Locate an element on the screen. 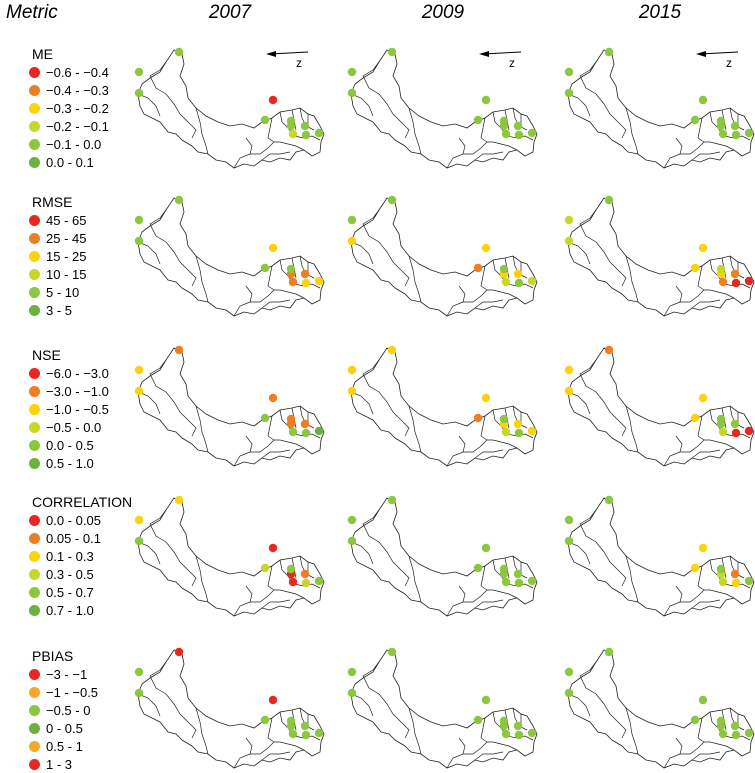 This screenshot has height=773, width=755. map-panel-rmse-2009 is located at coordinates (442, 256).